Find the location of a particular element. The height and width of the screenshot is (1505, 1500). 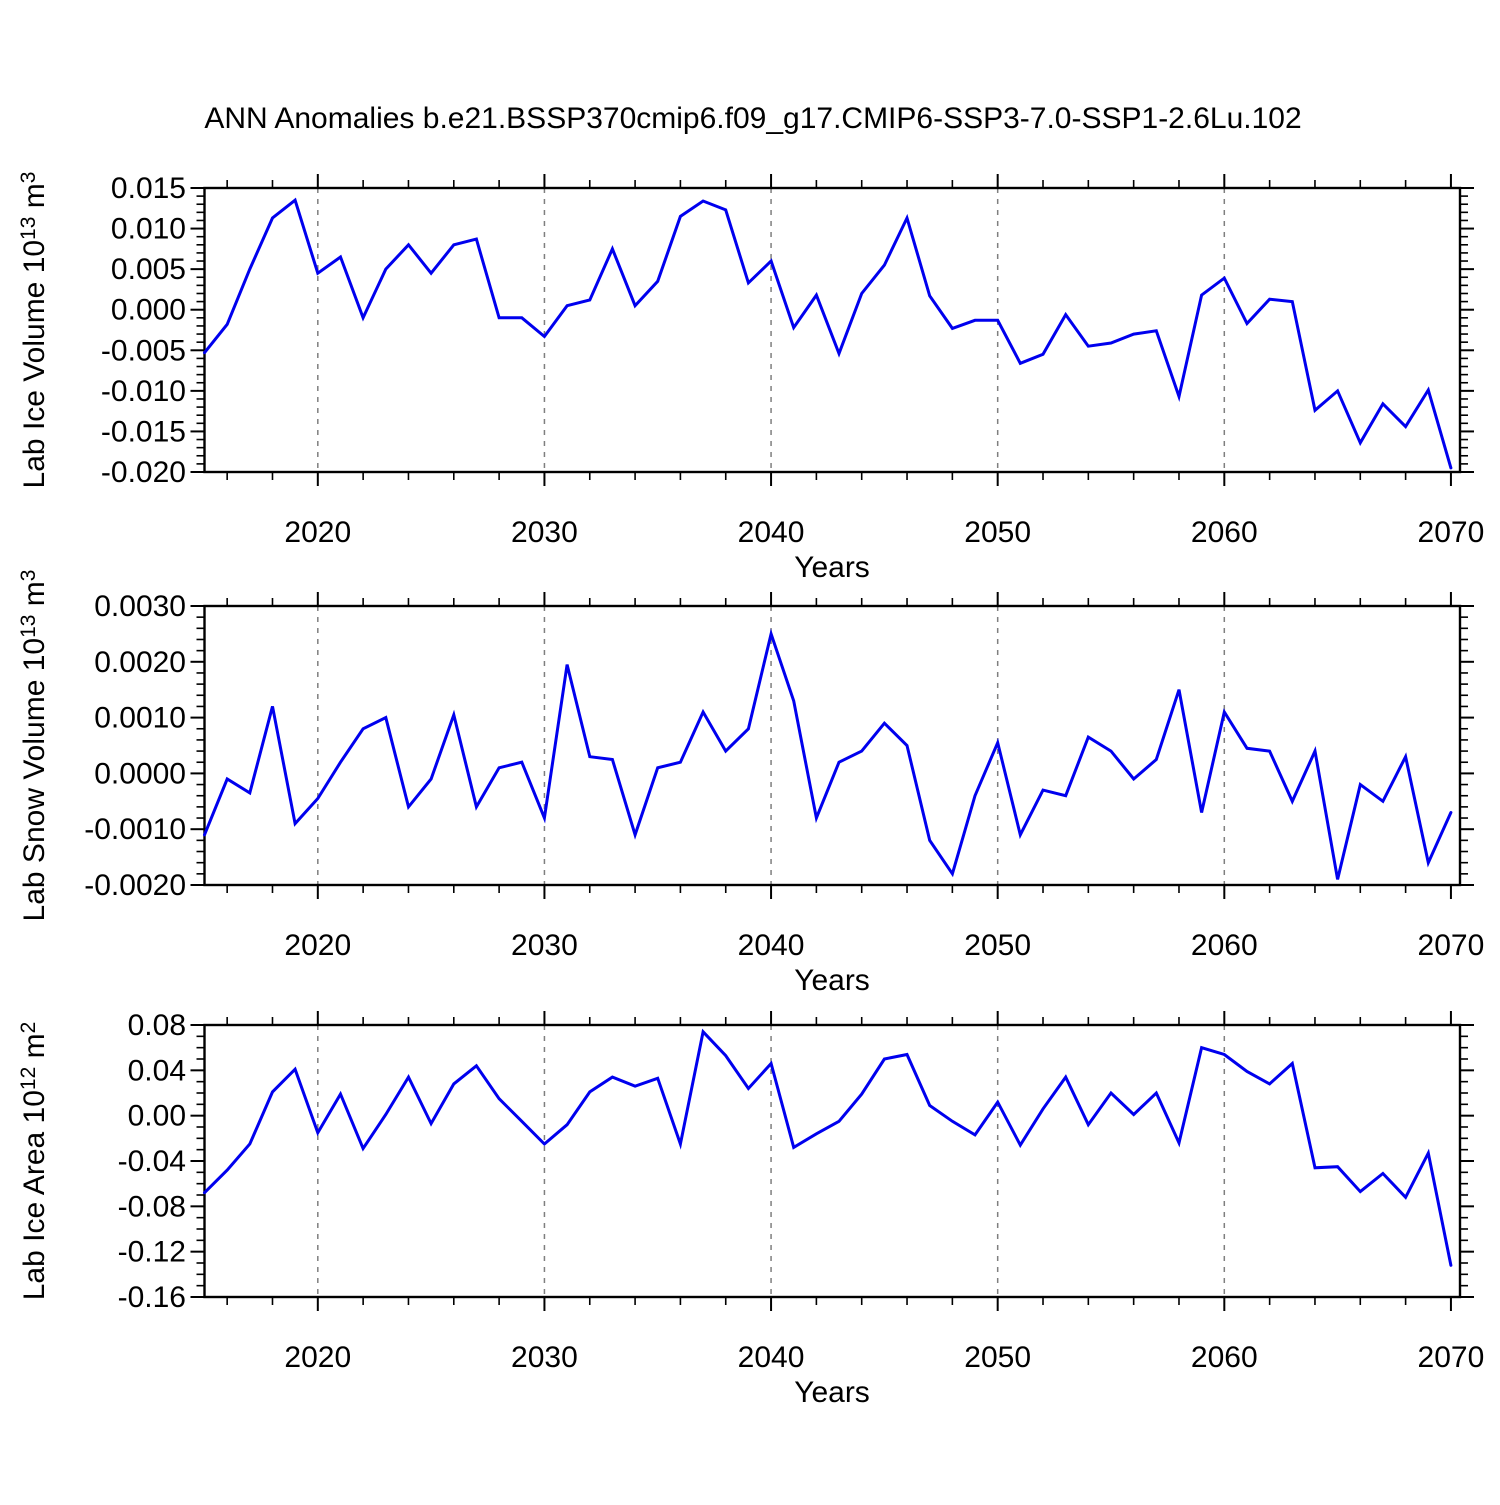

y-tick-label: -0.015 is located at coordinates (143, 431).